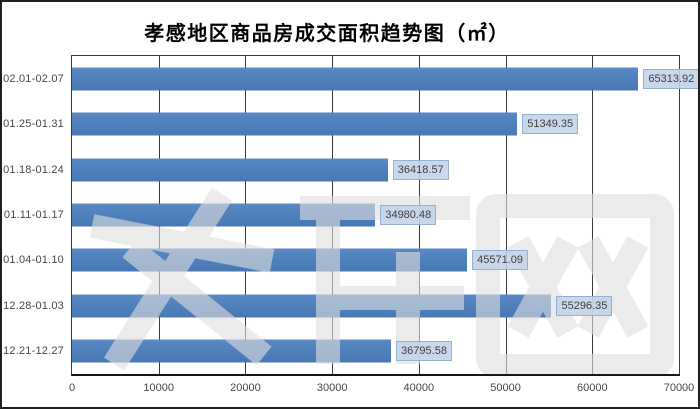  I want to click on y-tick-label: 12.21-12.27, so click(33, 351).